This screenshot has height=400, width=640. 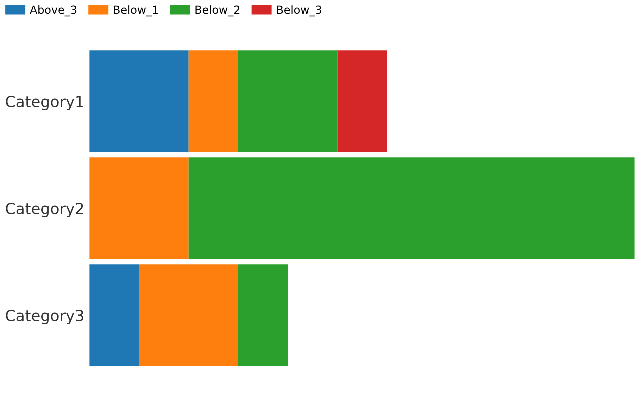 What do you see at coordinates (299, 11) in the screenshot?
I see `legend-label: Below_3` at bounding box center [299, 11].